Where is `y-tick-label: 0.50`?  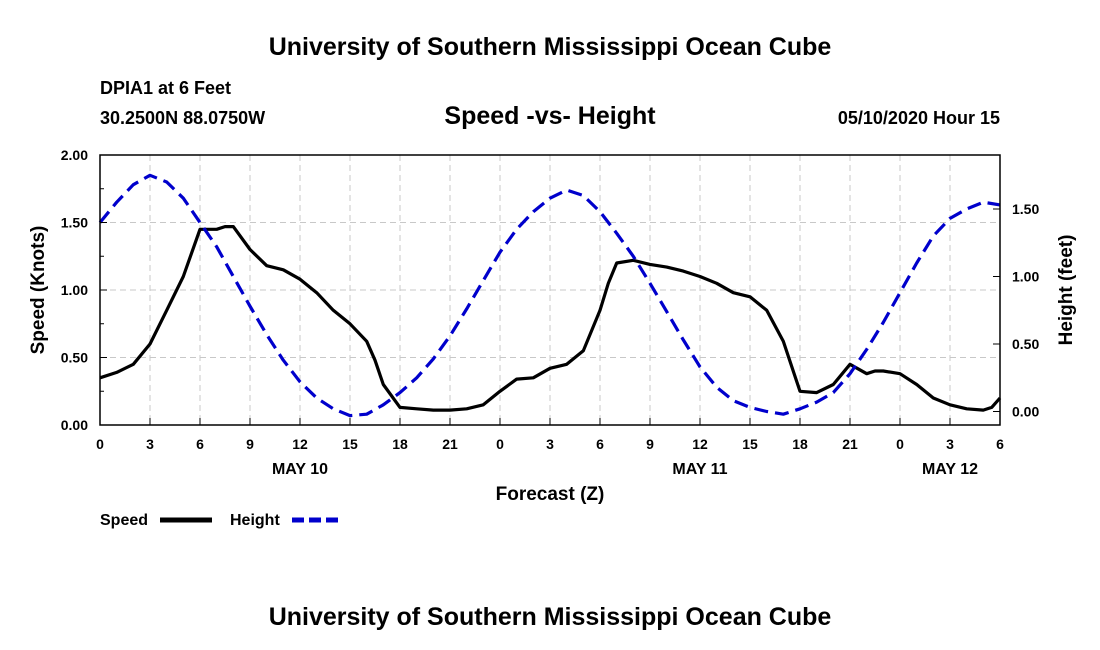
y-tick-label: 0.50 is located at coordinates (74, 358).